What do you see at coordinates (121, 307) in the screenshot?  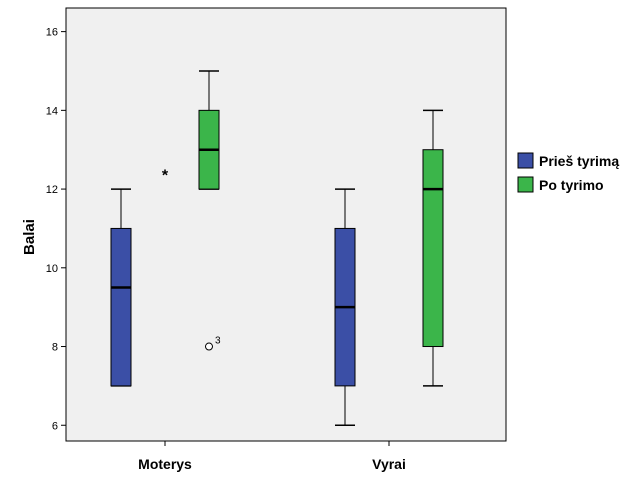 I see `series-1-moterys-box` at bounding box center [121, 307].